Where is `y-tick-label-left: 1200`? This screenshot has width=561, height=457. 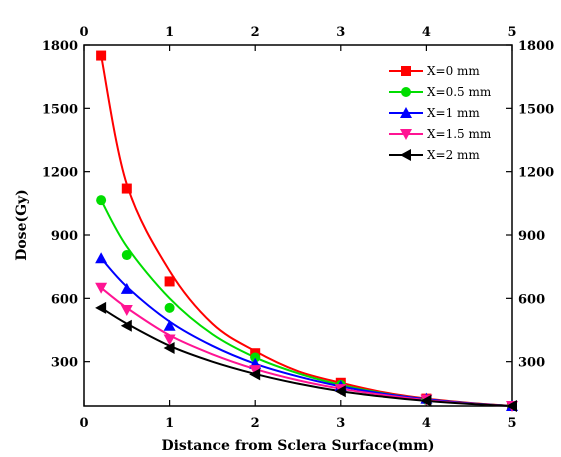
y-tick-label-left: 1200 is located at coordinates (60, 173).